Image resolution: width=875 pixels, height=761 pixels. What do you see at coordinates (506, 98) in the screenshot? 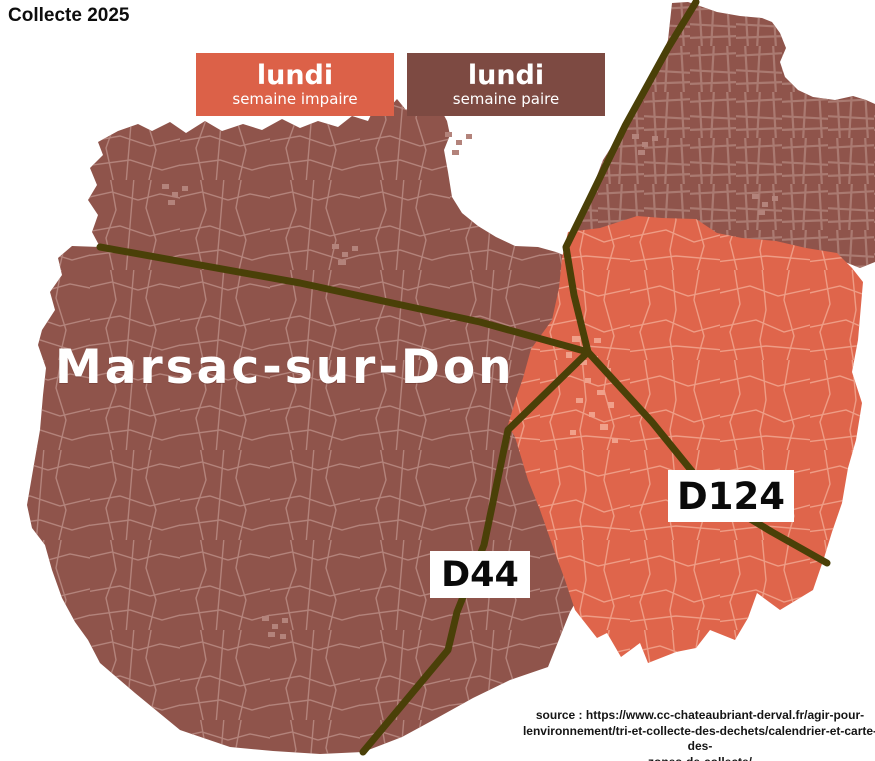
I see `legend-paire-week: semaine paire` at bounding box center [506, 98].